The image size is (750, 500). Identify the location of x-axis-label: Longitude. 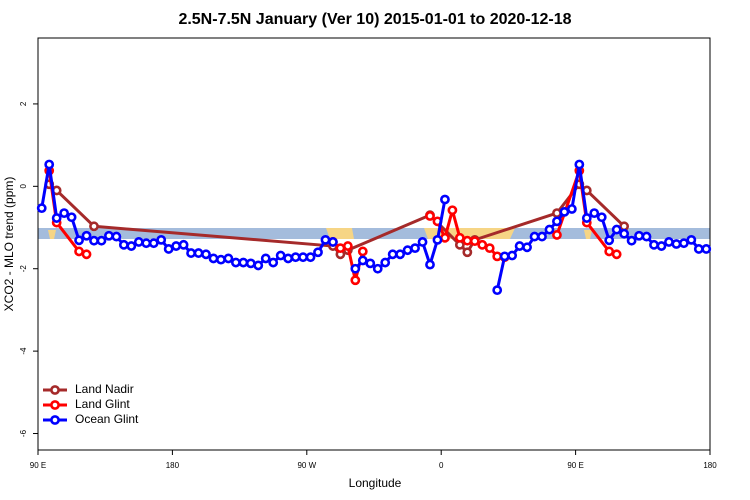
(375, 483).